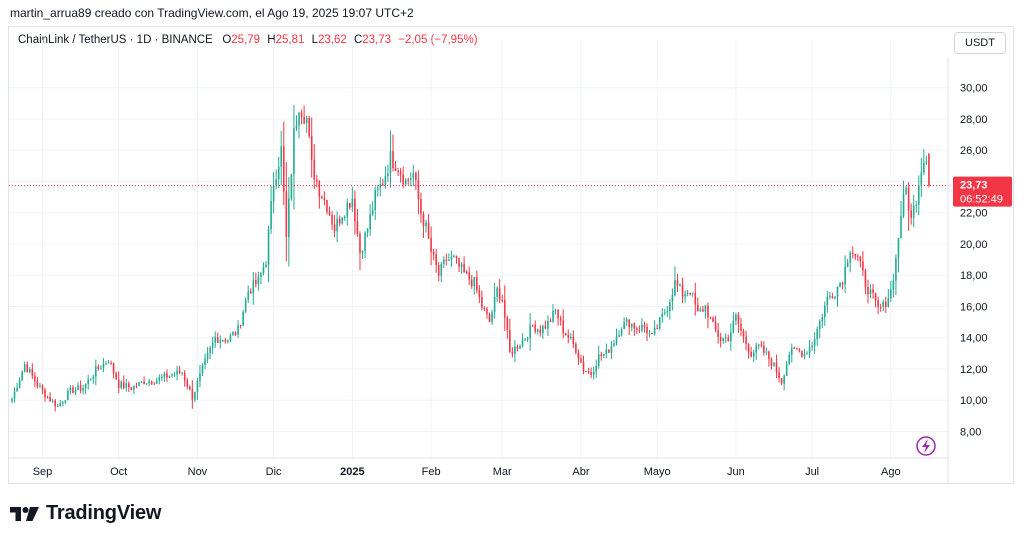  Describe the element at coordinates (115, 40) in the screenshot. I see `symbol-title: ChainLink / TetherUS · 1D · BINANCE` at that location.